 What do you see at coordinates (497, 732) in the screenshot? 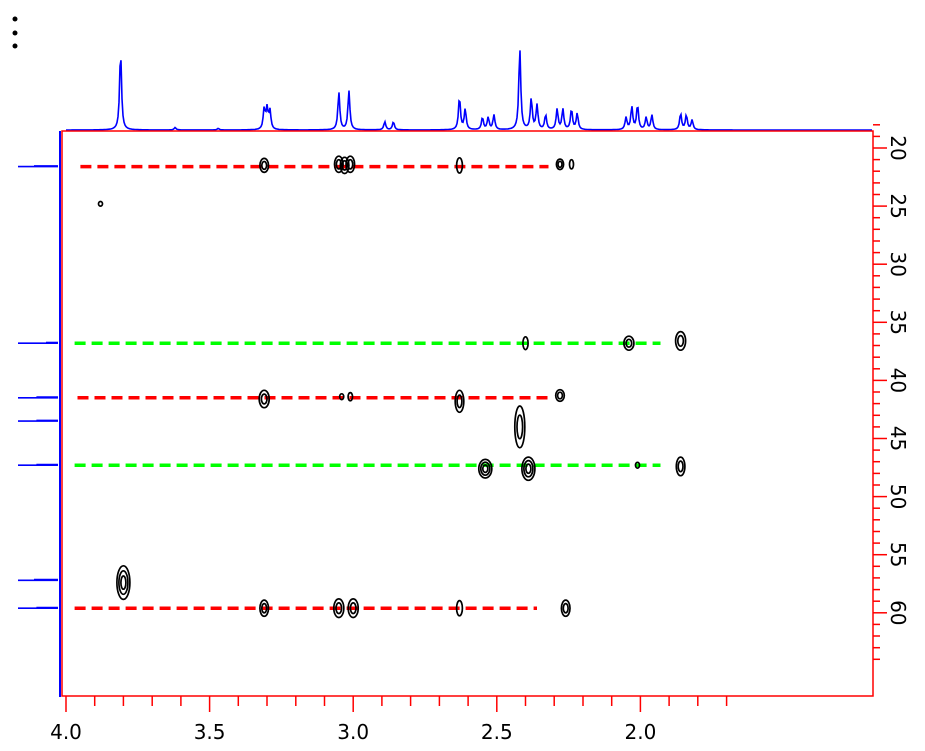
I see `x-tick-label: 2.5` at bounding box center [497, 732].